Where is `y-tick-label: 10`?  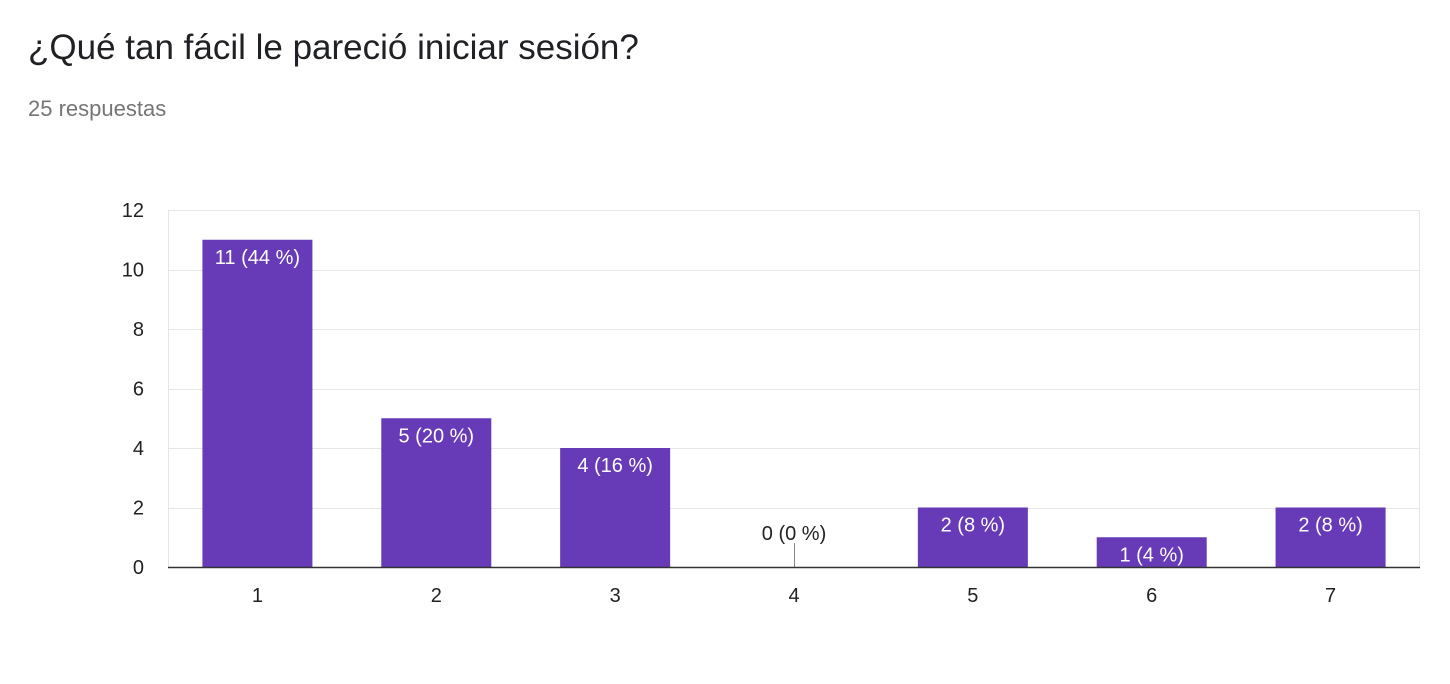
y-tick-label: 10 is located at coordinates (133, 271).